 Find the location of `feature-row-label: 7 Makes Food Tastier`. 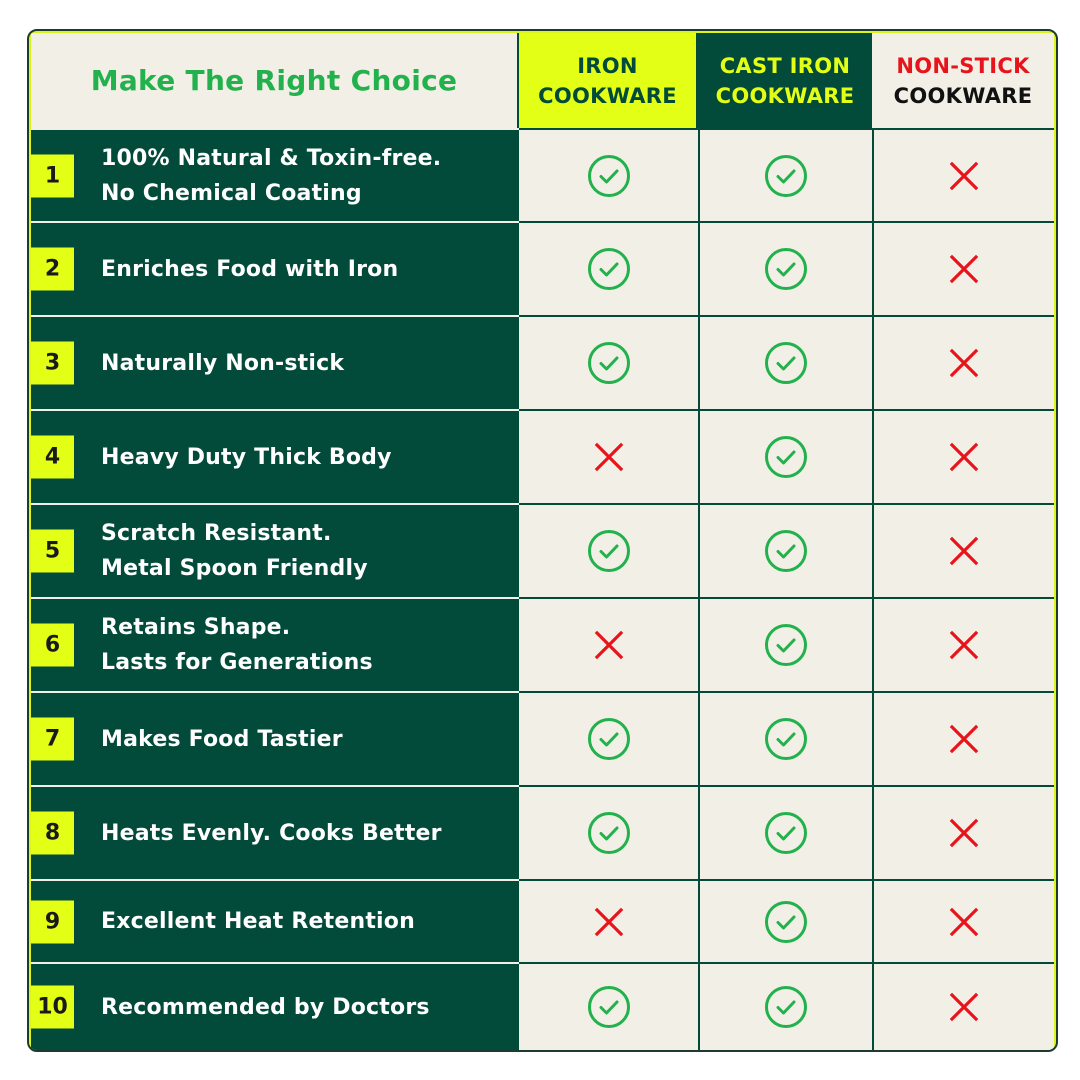

feature-row-label: 7 Makes Food Tastier is located at coordinates (275, 738).